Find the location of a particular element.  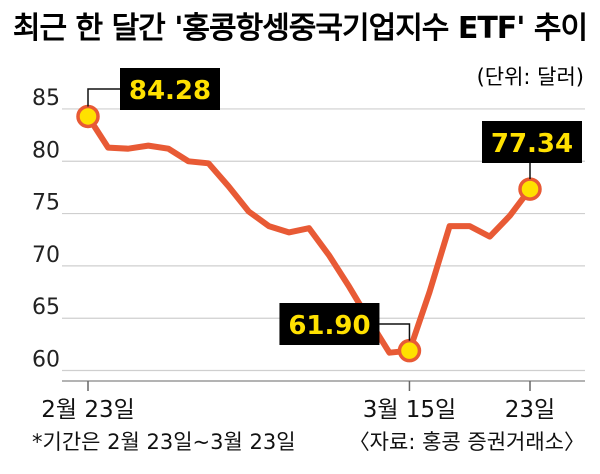

unit-label: (단위: 달러) is located at coordinates (530, 77).